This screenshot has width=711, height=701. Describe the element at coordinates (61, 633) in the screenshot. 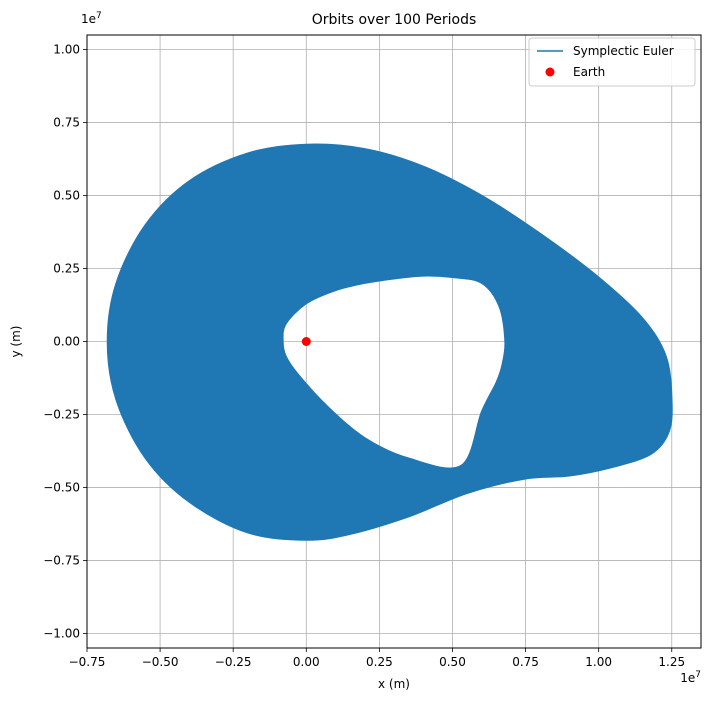

I see `y-tick-label: −1.00` at that location.